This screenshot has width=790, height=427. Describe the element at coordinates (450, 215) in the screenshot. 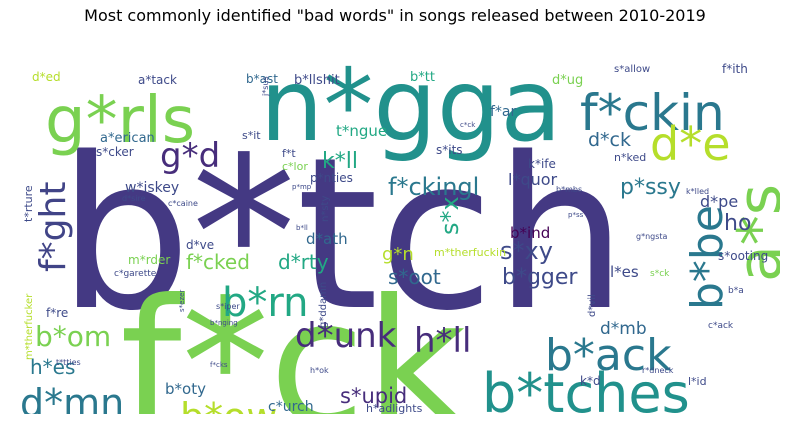

I see `word-cloud-word: s*x` at that location.